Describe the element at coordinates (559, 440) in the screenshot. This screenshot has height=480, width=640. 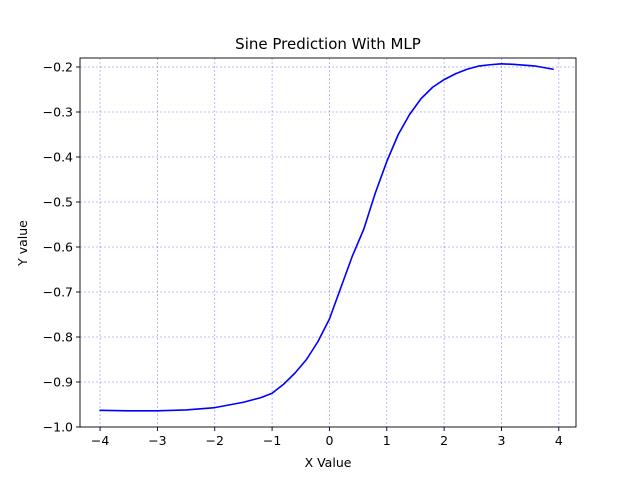
I see `x-tick-label: 4` at that location.